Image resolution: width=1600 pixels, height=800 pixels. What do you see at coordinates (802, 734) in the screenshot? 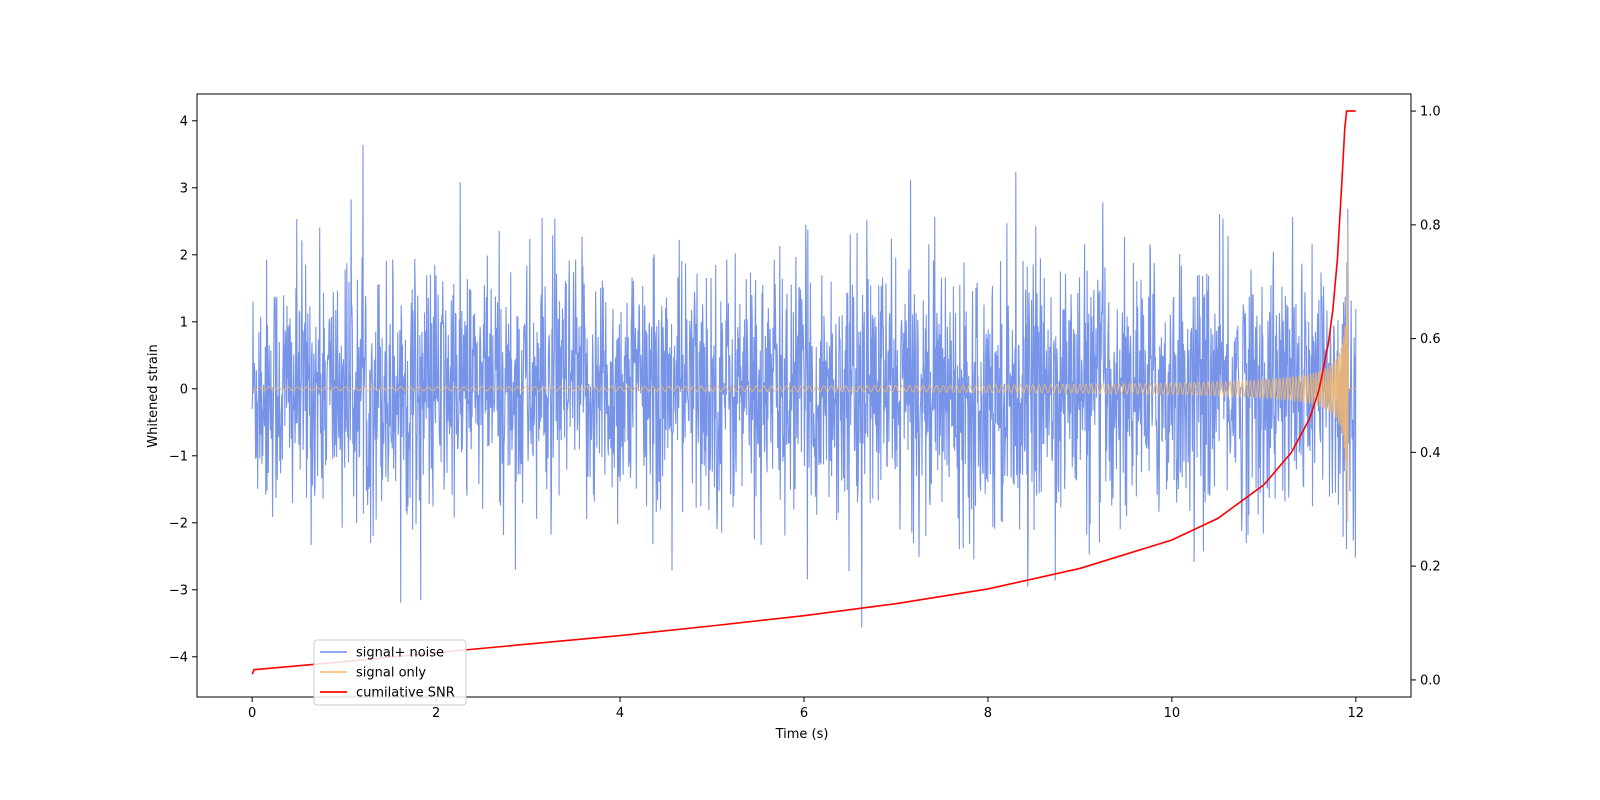
I see `x-axis-label: Time (s)` at bounding box center [802, 734].